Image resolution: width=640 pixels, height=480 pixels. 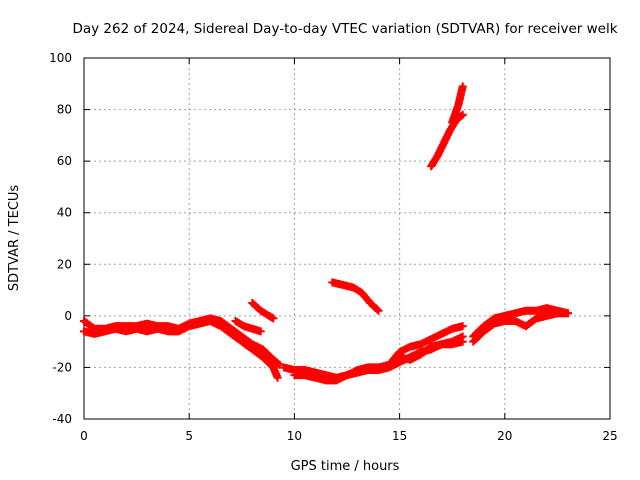 What do you see at coordinates (294, 436) in the screenshot?
I see `x-tick-label: 10` at bounding box center [294, 436].